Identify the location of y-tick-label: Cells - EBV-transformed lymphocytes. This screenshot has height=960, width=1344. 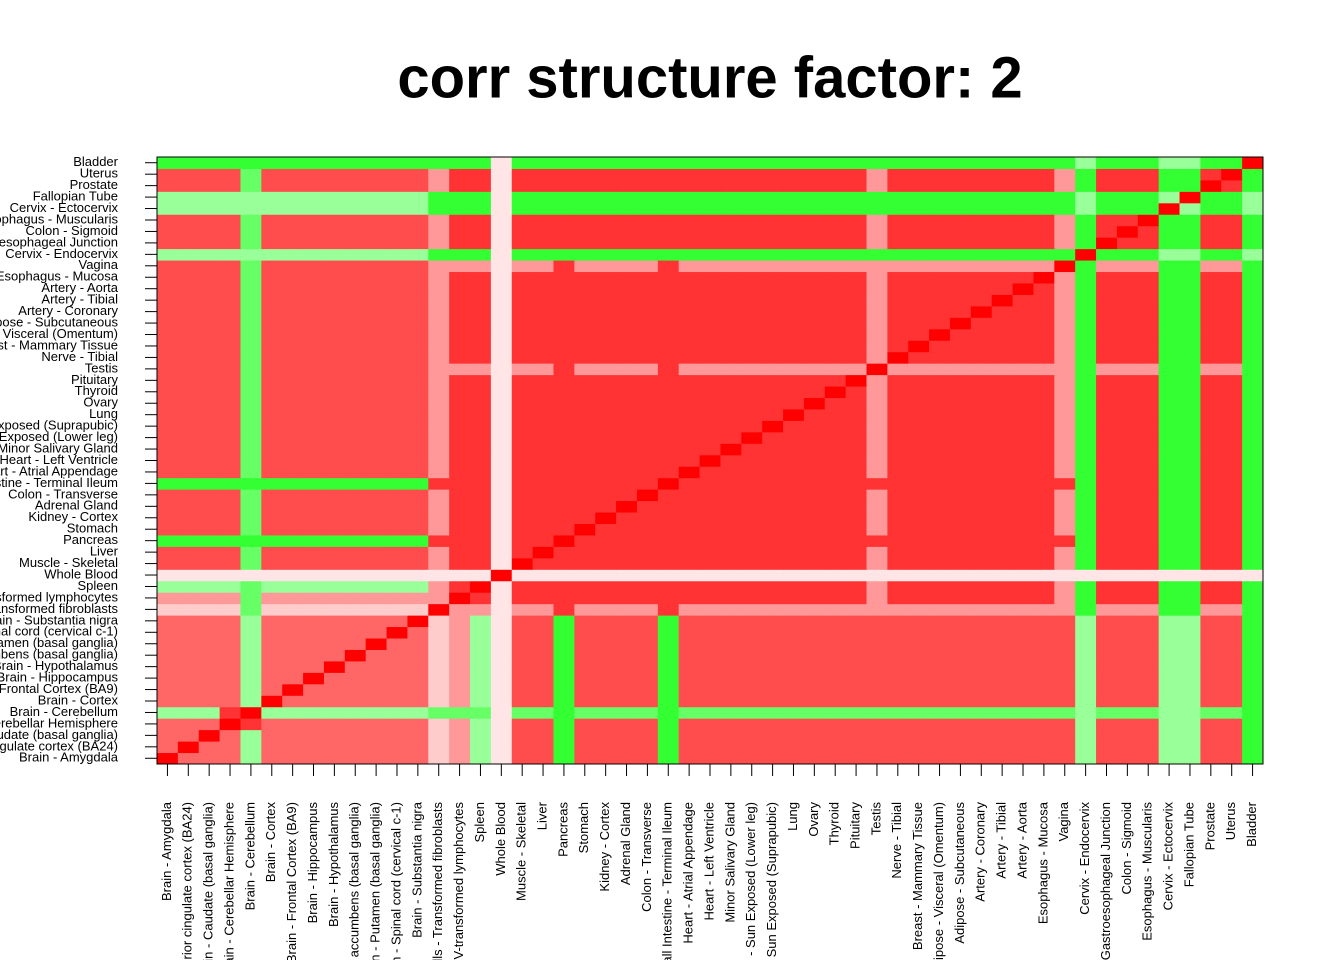
(59, 596).